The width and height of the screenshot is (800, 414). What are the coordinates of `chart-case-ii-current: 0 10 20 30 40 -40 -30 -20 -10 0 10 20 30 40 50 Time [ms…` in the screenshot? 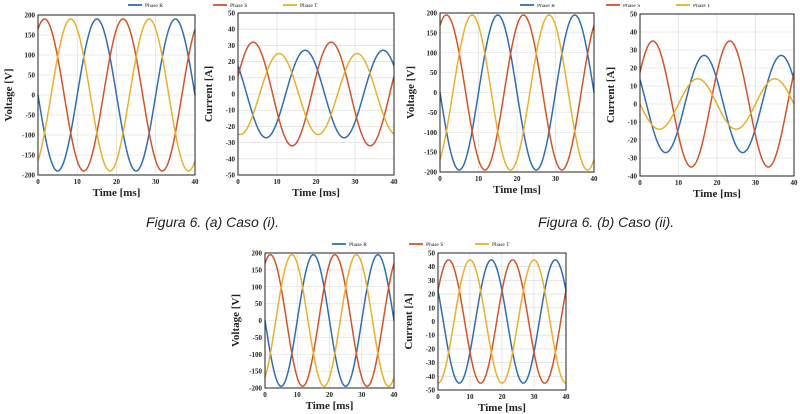 It's located at (701, 106).